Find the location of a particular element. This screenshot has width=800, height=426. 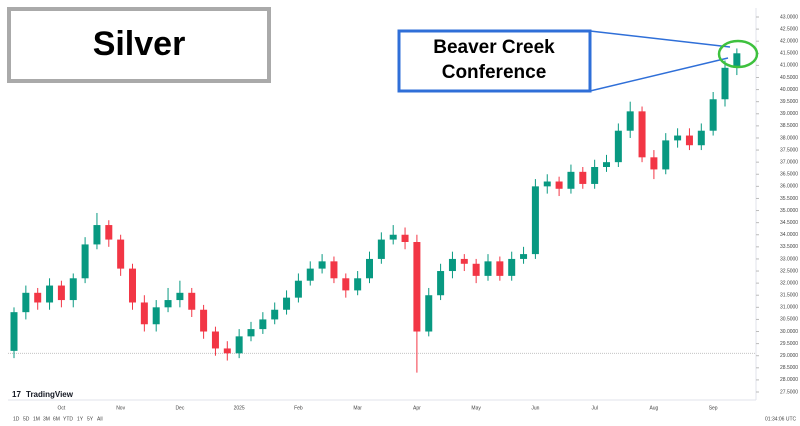

range-button: YTD is located at coordinates (68, 419).